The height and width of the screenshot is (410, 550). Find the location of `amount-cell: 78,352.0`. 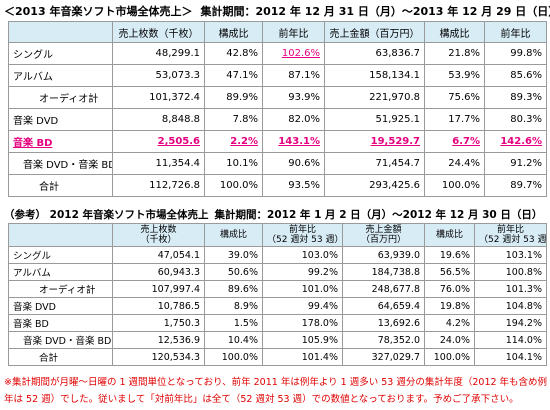

amount-cell: 78,352.0 is located at coordinates (383, 340).